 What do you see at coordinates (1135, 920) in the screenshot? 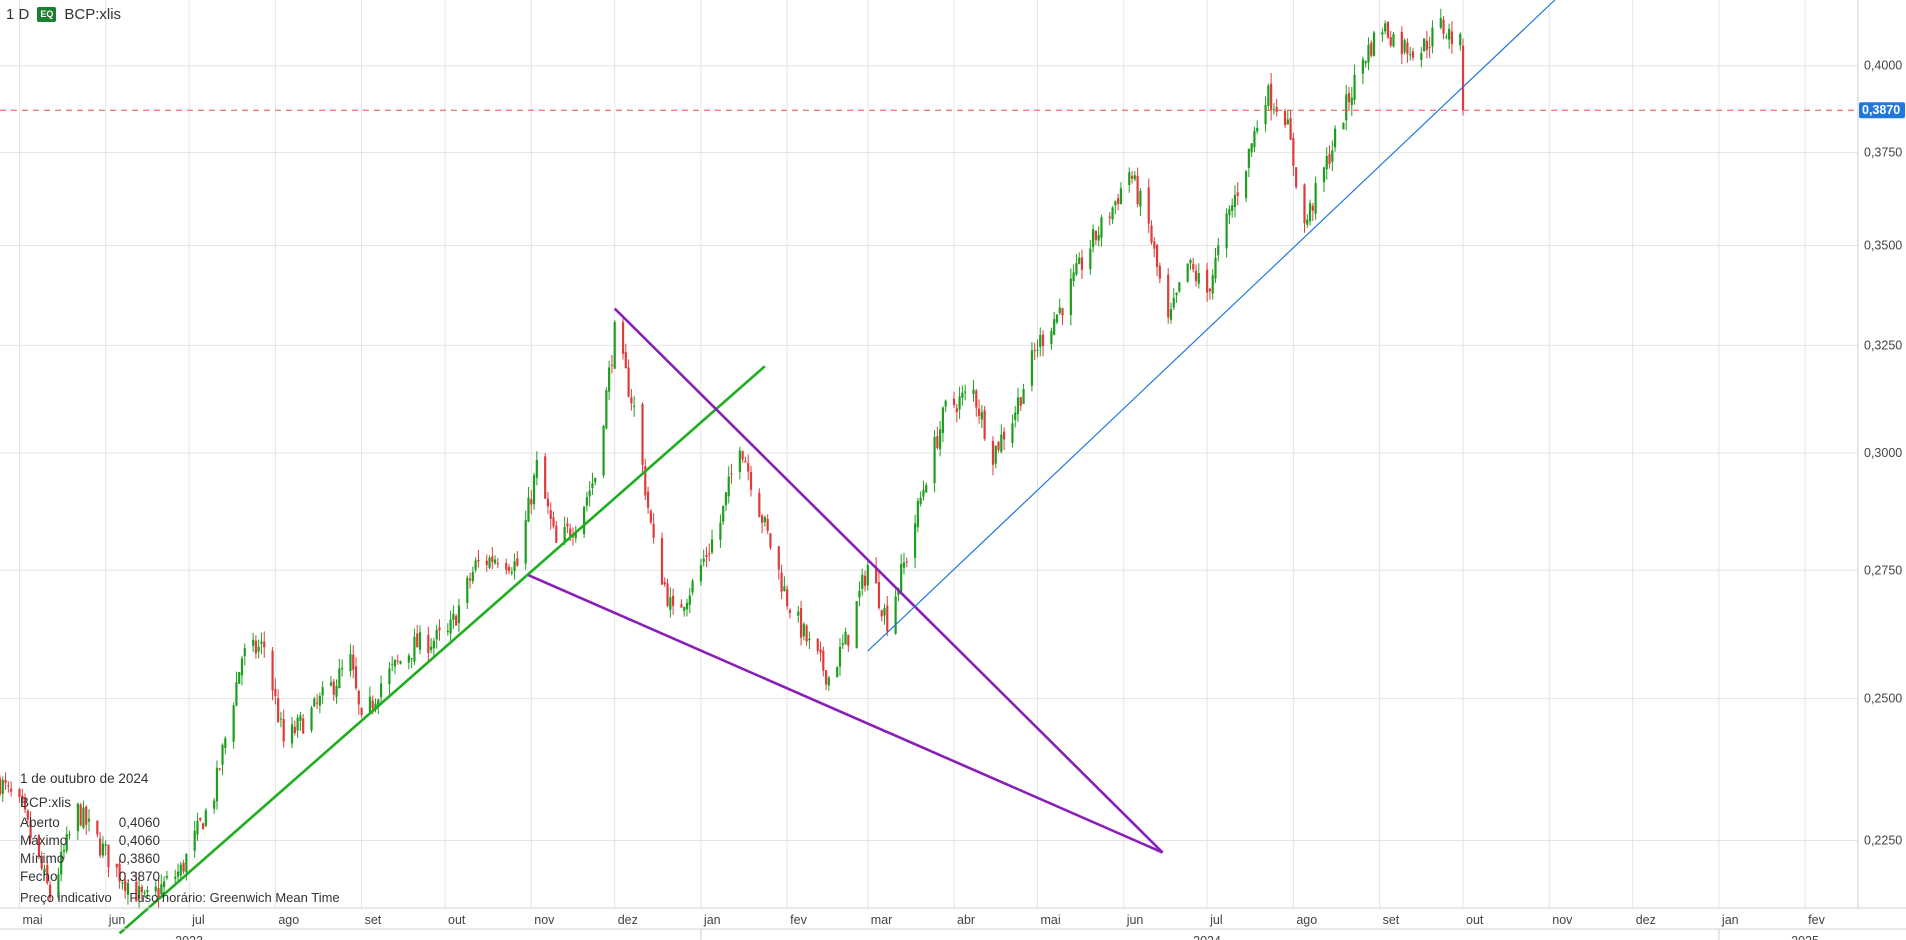
I see `x-tick-label: jun` at bounding box center [1135, 920].